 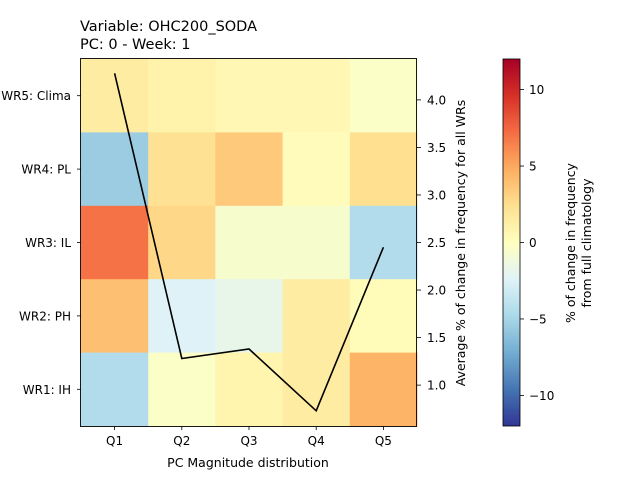 I want to click on y-tick-label: WR5: Clima, so click(x=36, y=96).